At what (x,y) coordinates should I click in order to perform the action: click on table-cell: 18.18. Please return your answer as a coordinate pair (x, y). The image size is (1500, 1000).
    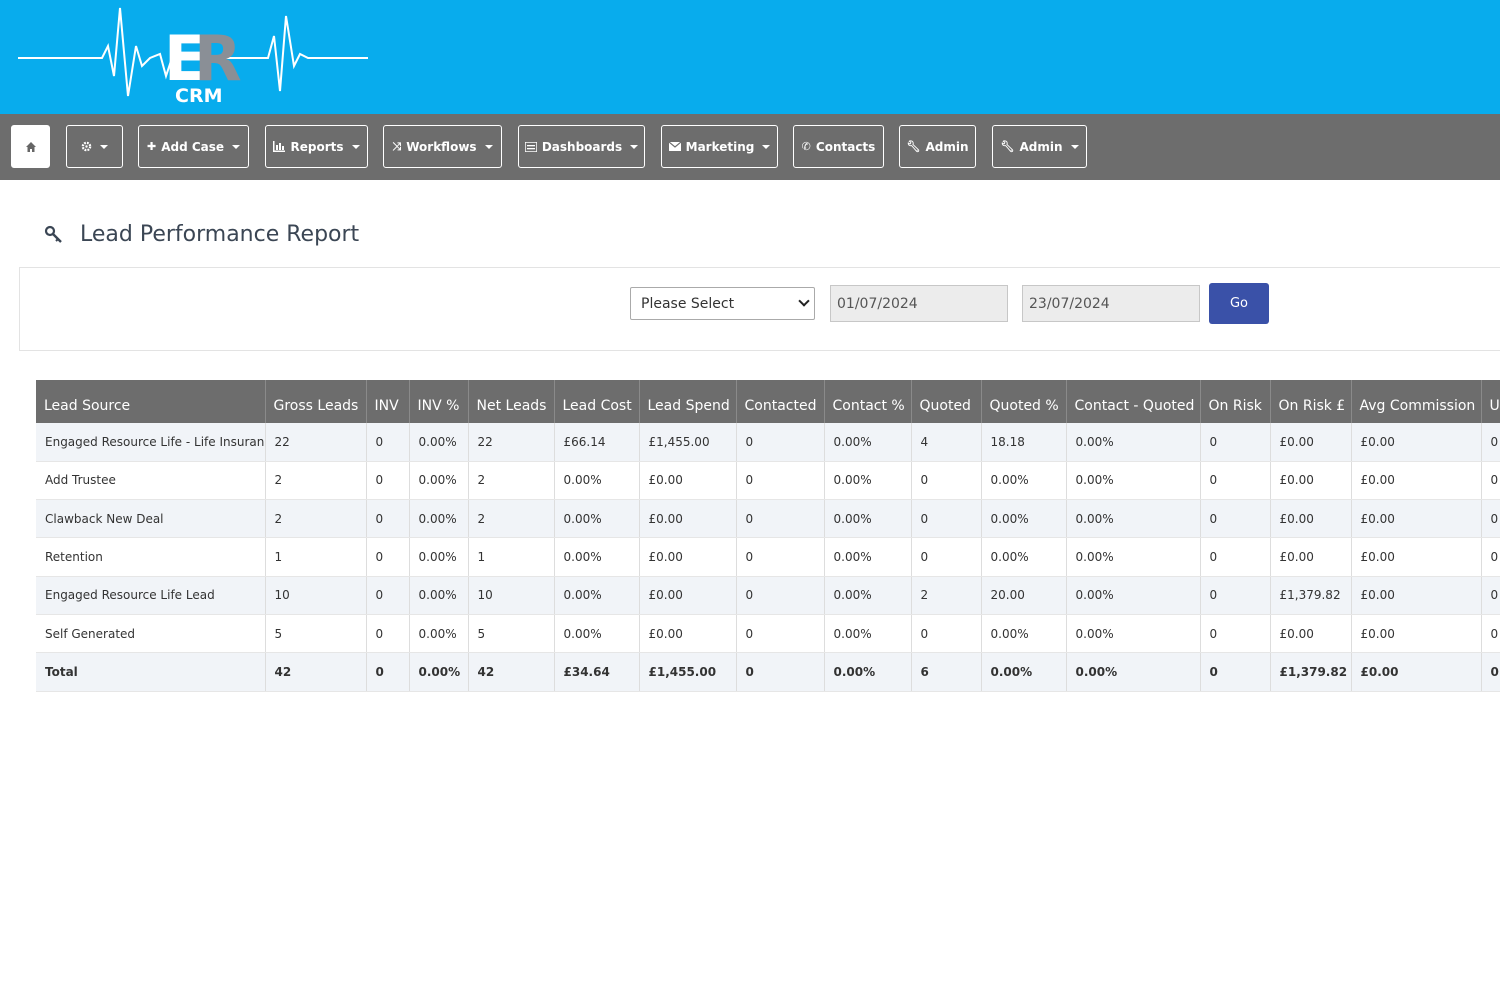
    Looking at the image, I should click on (1024, 442).